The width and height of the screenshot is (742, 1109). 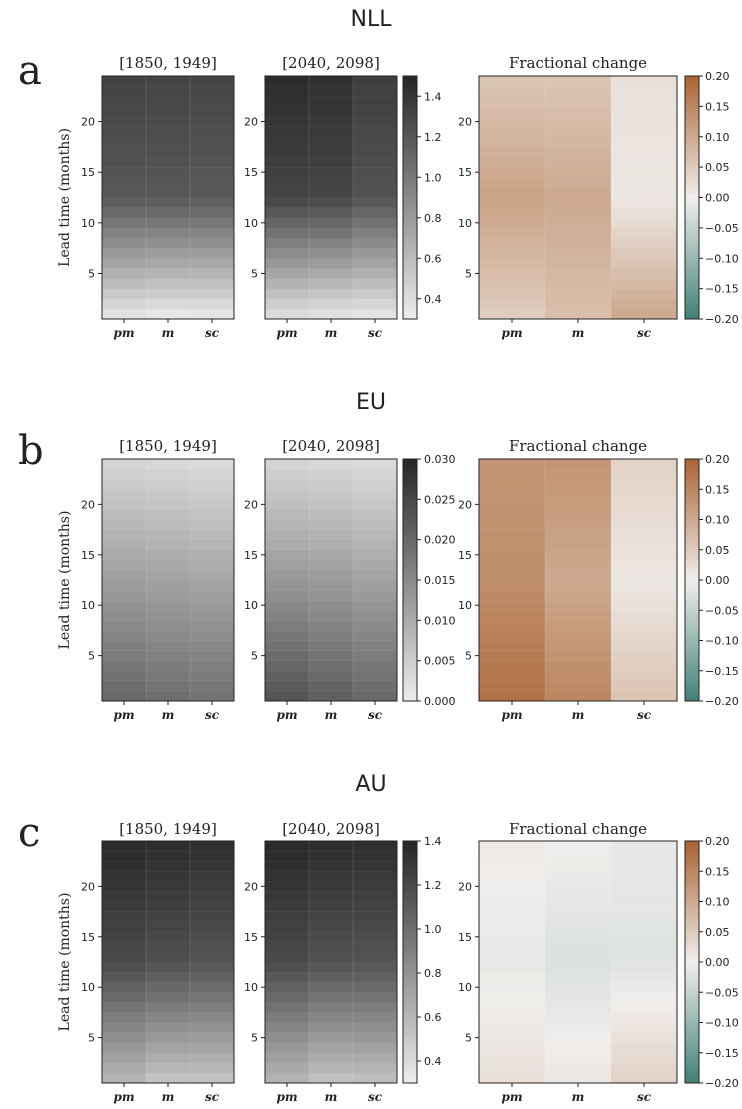 What do you see at coordinates (578, 715) in the screenshot?
I see `x-tick-label: m` at bounding box center [578, 715].